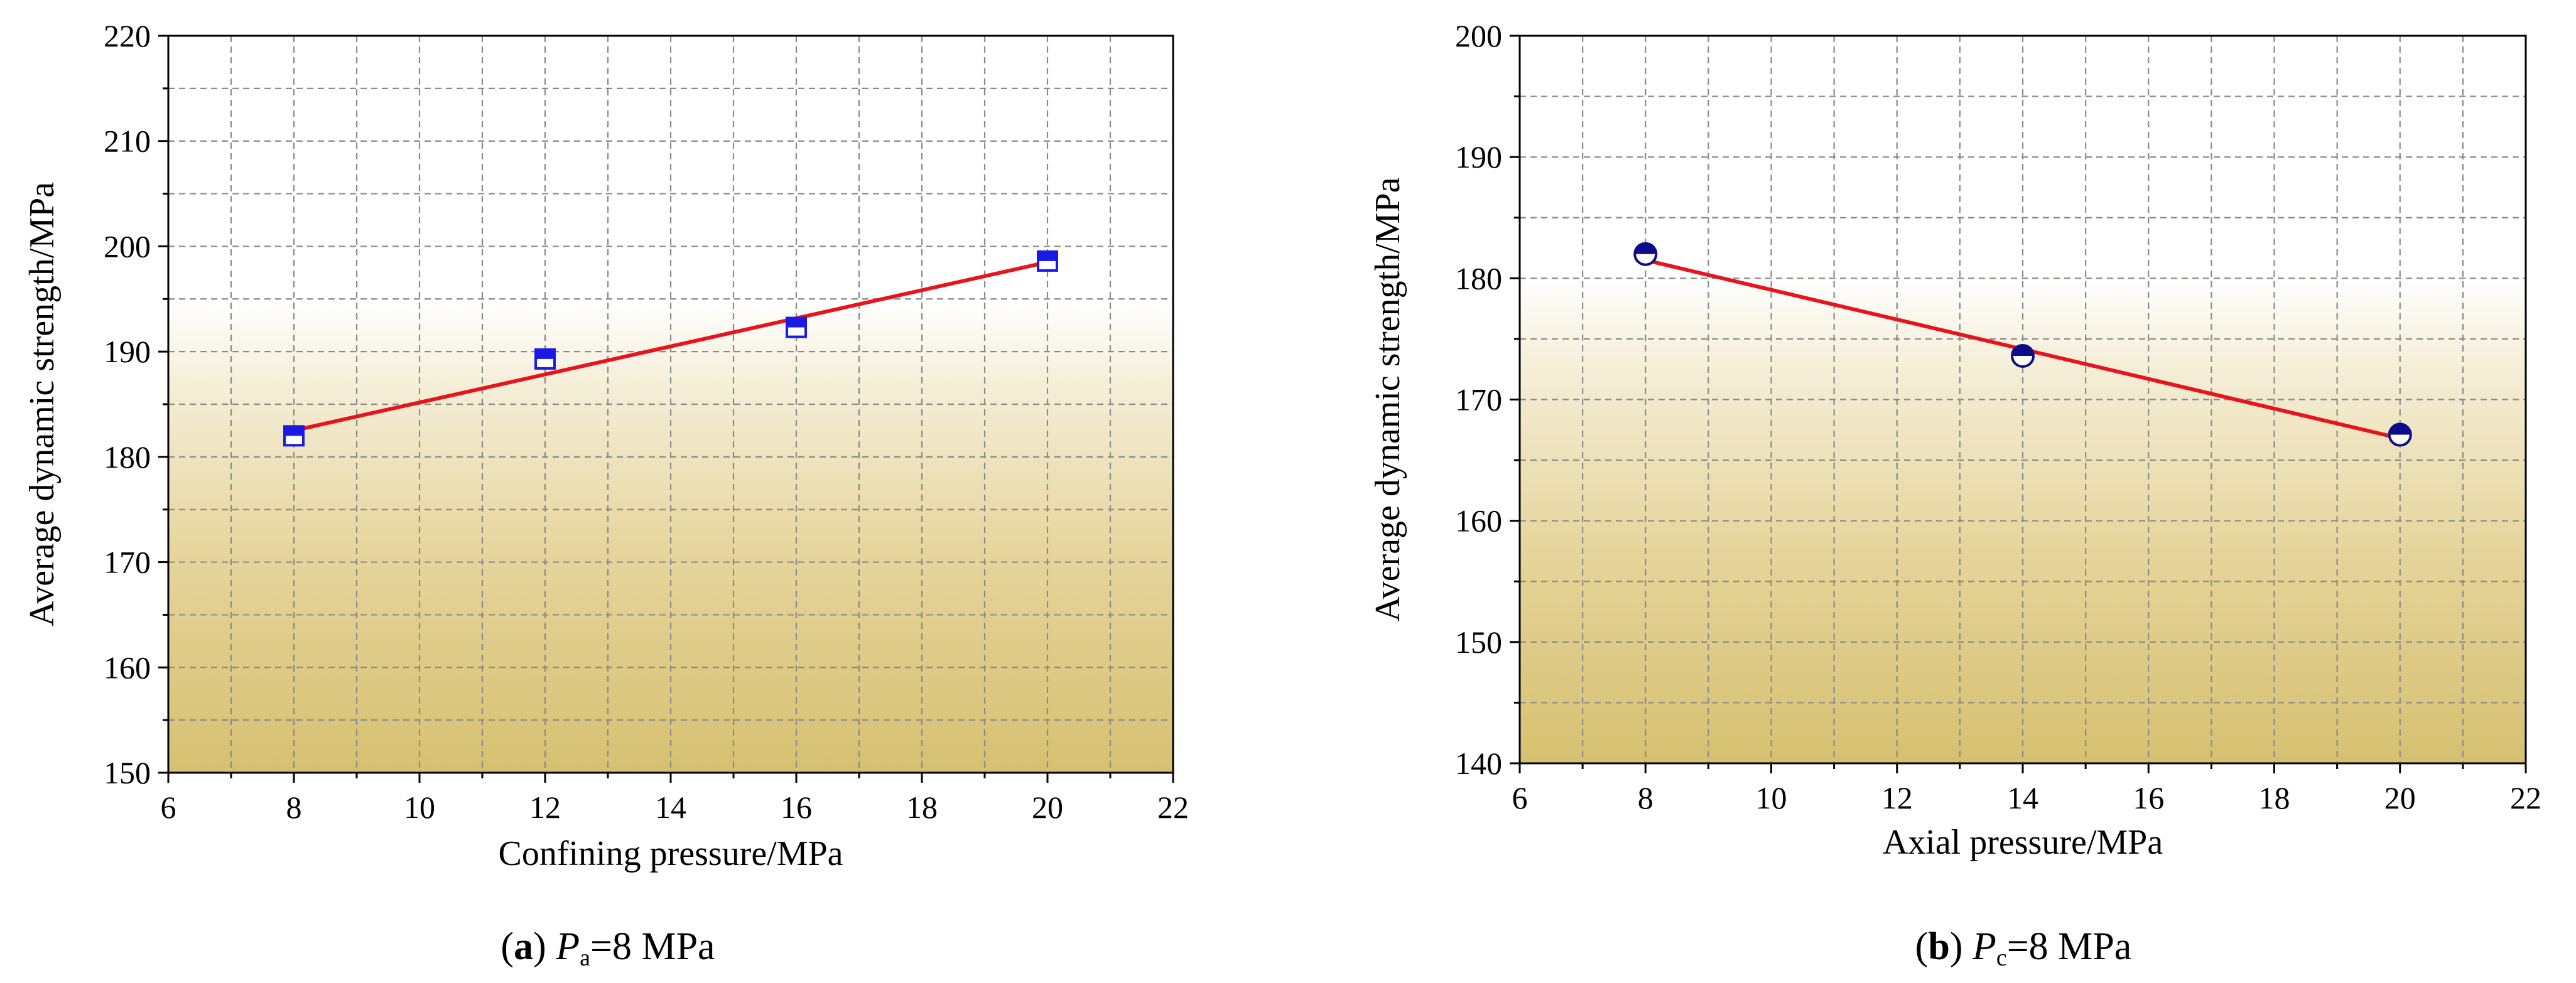 The image size is (2576, 983). I want to click on caption-b: (b) Pc=8 MPa, so click(2024, 948).